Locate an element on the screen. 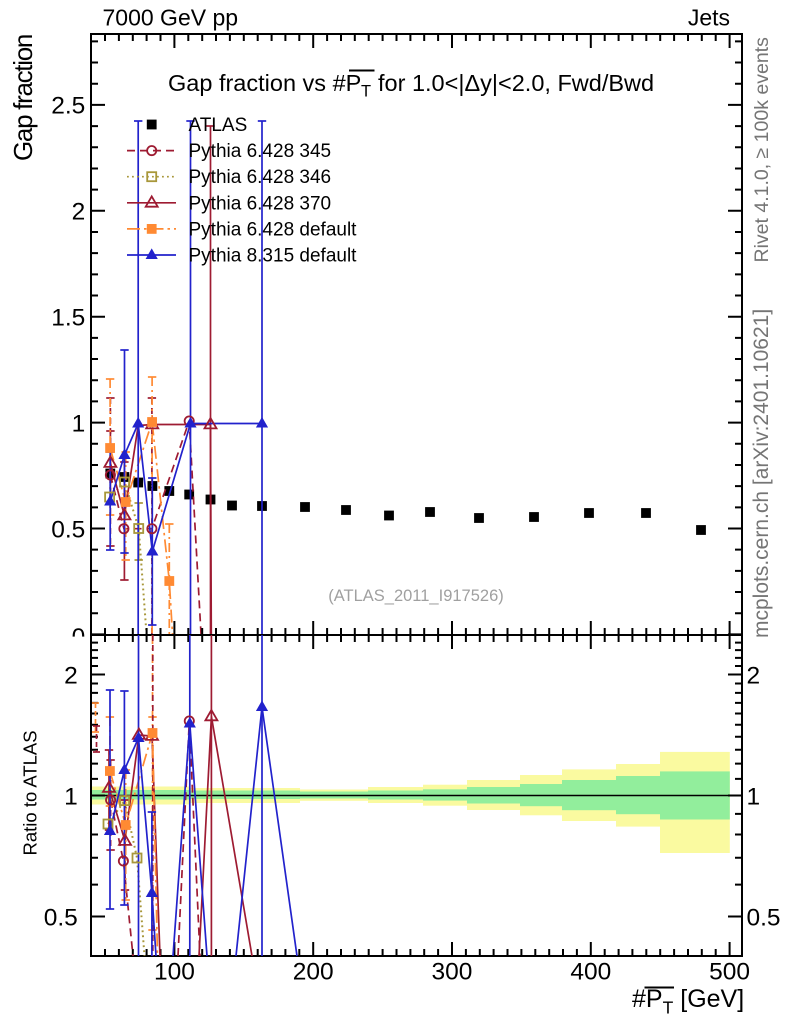  svg-text: 1.5 is located at coordinates (68, 318).